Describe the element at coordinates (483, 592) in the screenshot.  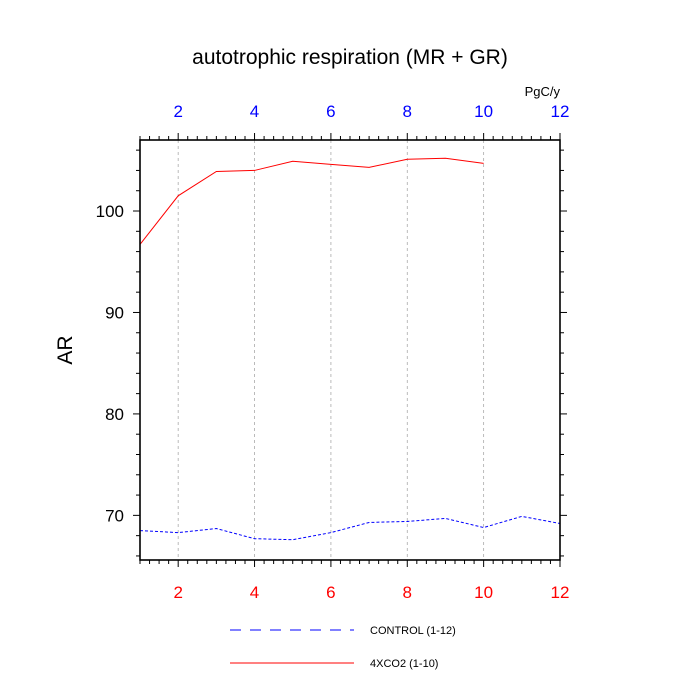
I see `x-tick-label-bottom: 10` at that location.